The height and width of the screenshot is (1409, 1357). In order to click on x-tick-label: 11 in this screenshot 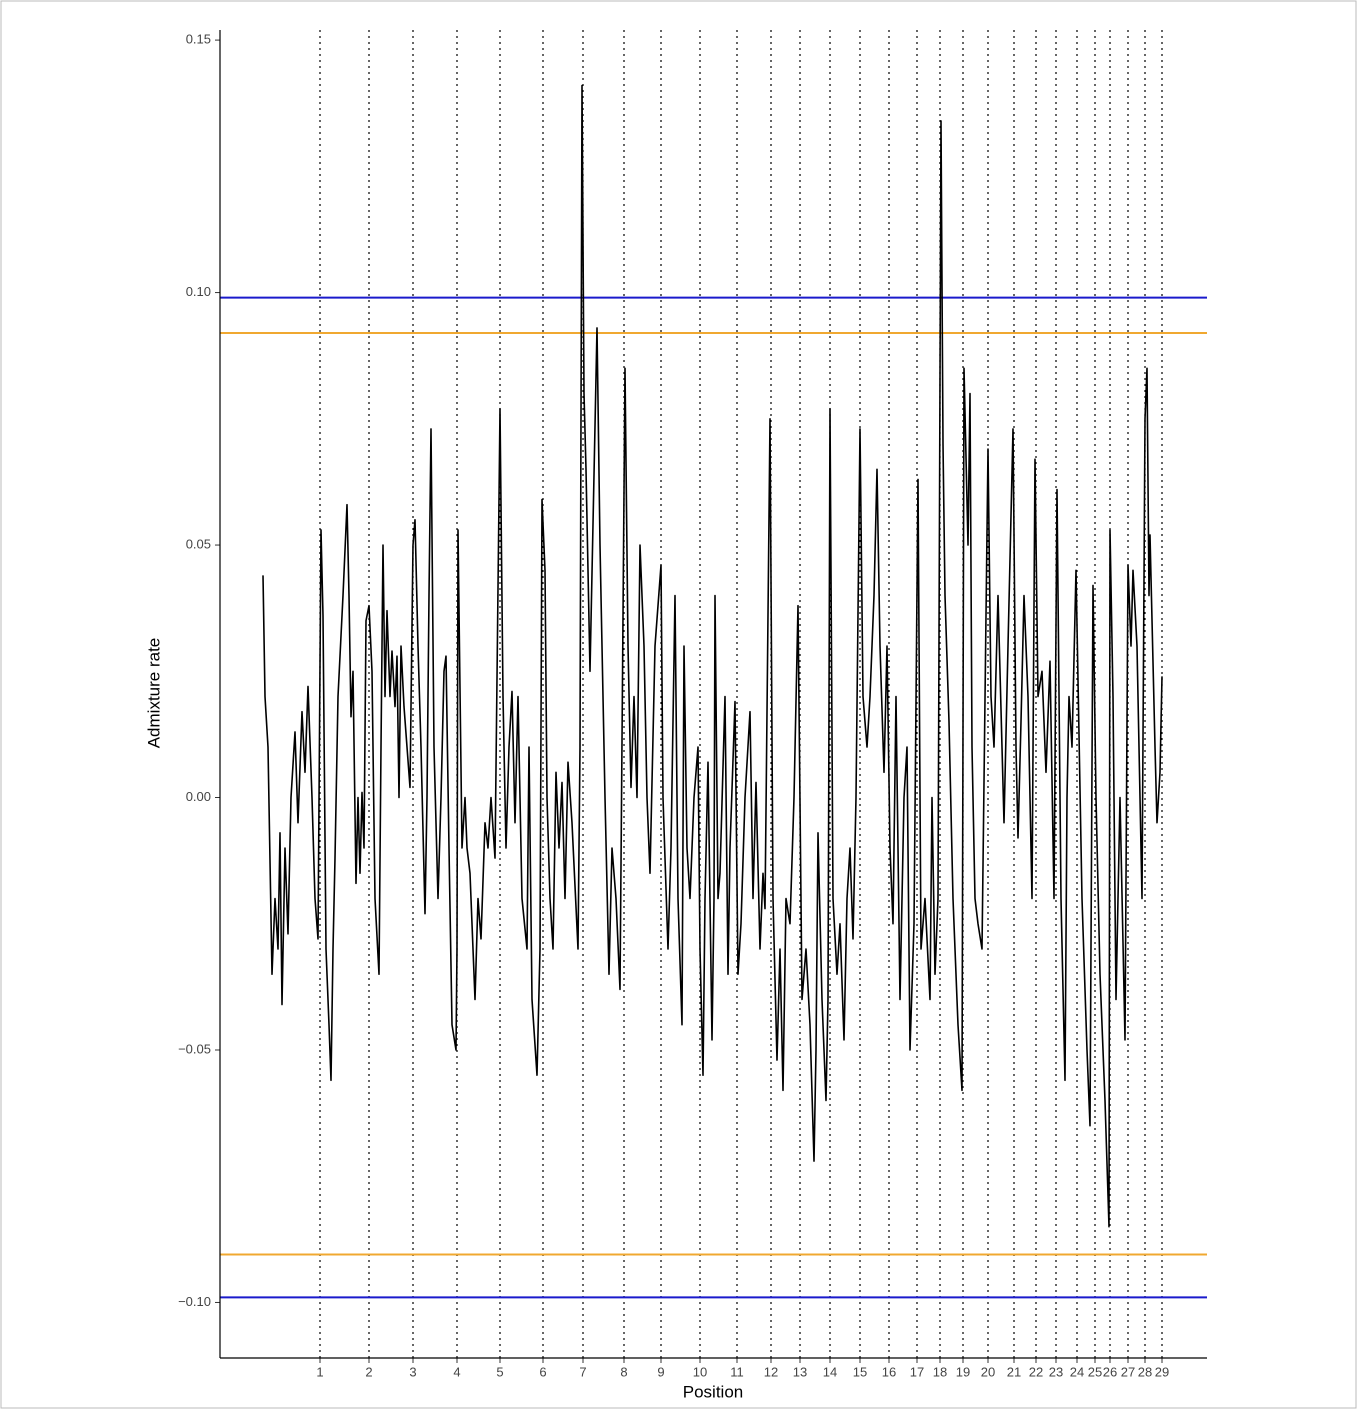, I will do `click(737, 1371)`.